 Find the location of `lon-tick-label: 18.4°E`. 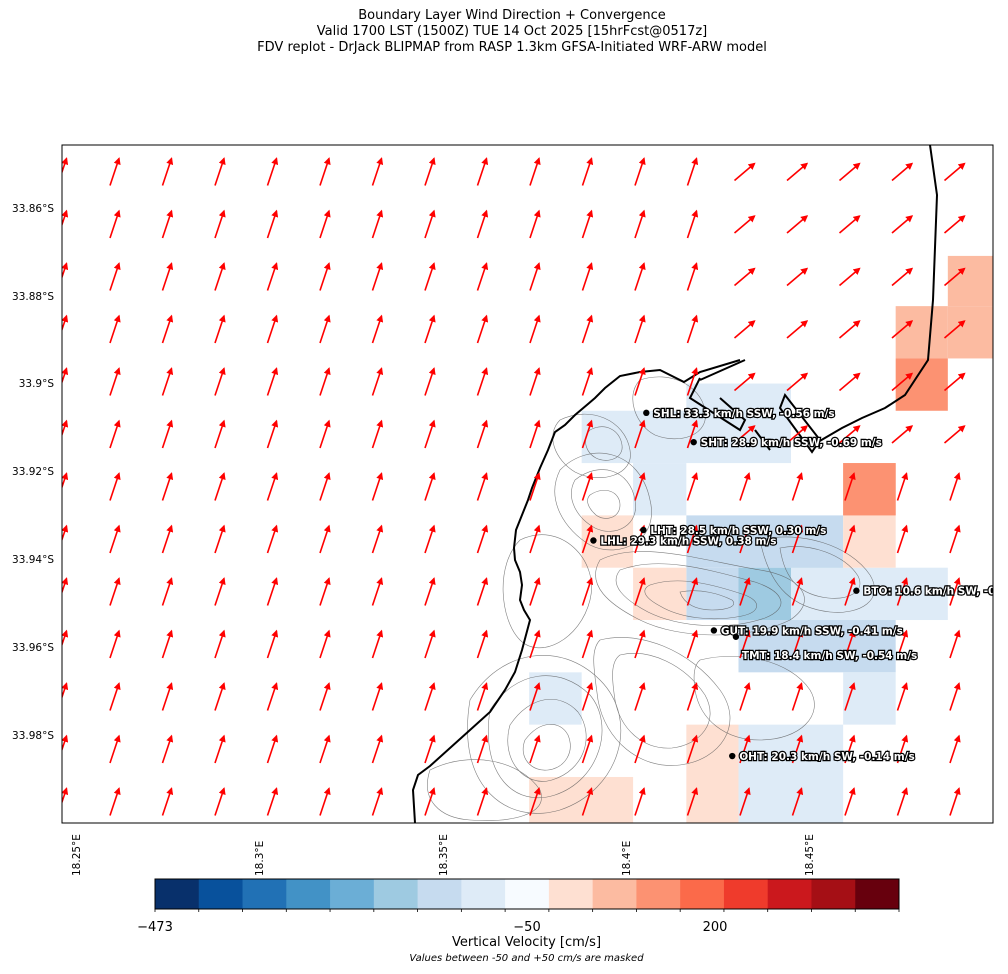

lon-tick-label: 18.4°E is located at coordinates (627, 858).